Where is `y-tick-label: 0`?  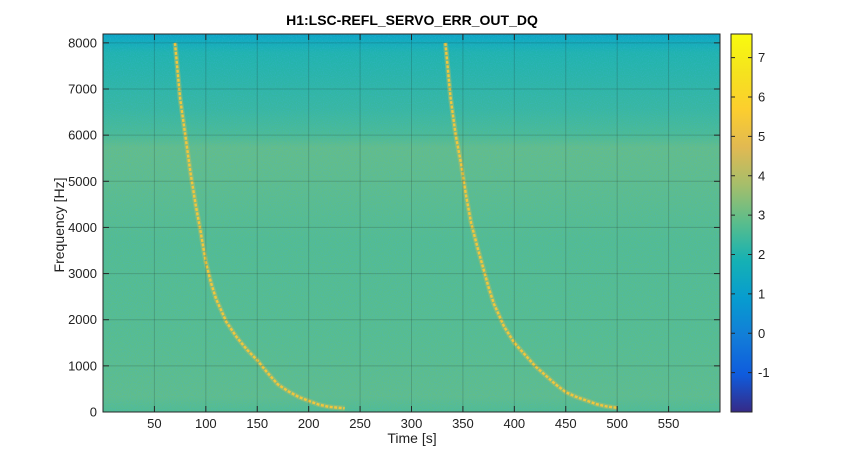
y-tick-label: 0 is located at coordinates (93, 412).